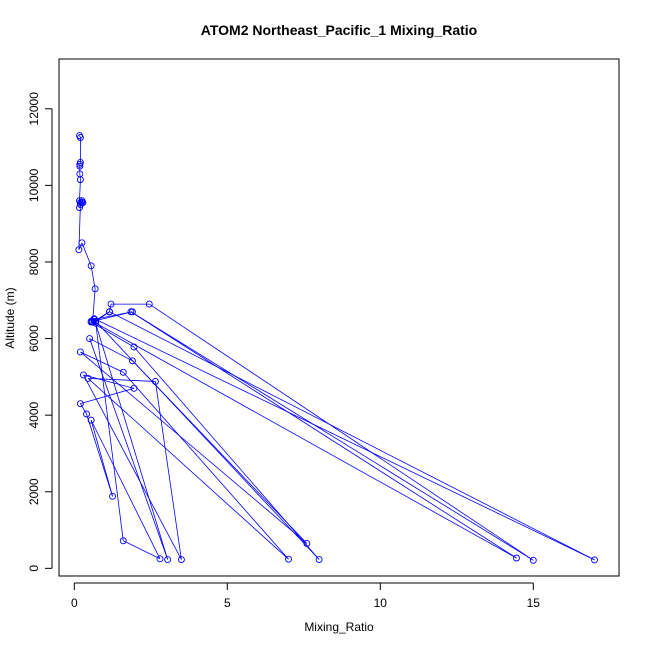 The image size is (650, 650). What do you see at coordinates (34, 338) in the screenshot?
I see `y-tick-label: 6000` at bounding box center [34, 338].